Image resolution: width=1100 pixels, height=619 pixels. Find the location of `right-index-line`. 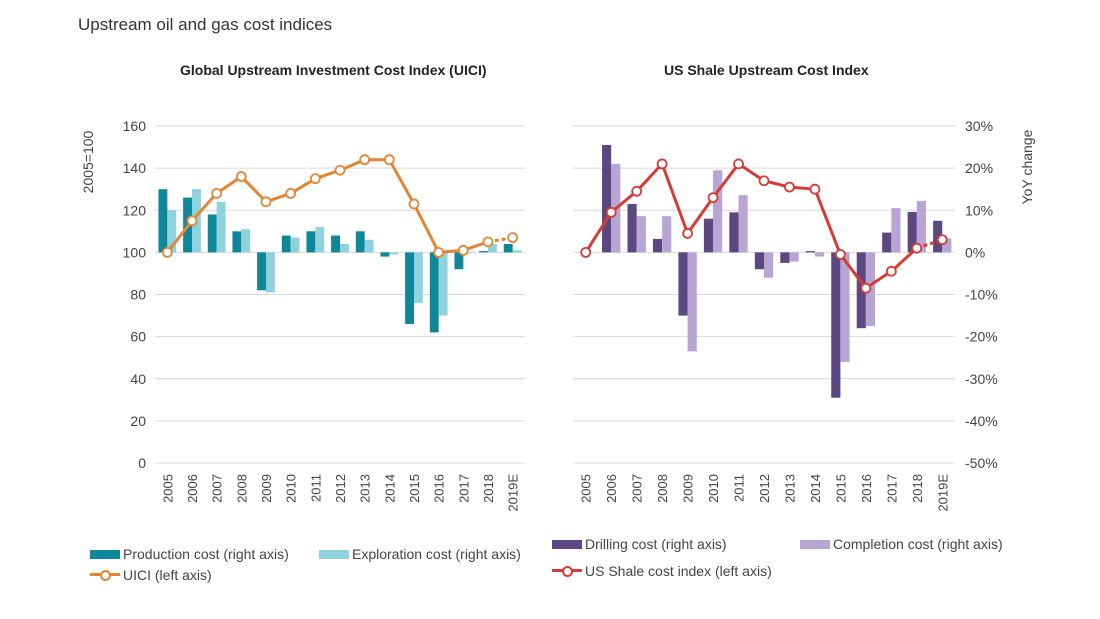

right-index-line is located at coordinates (751, 226).